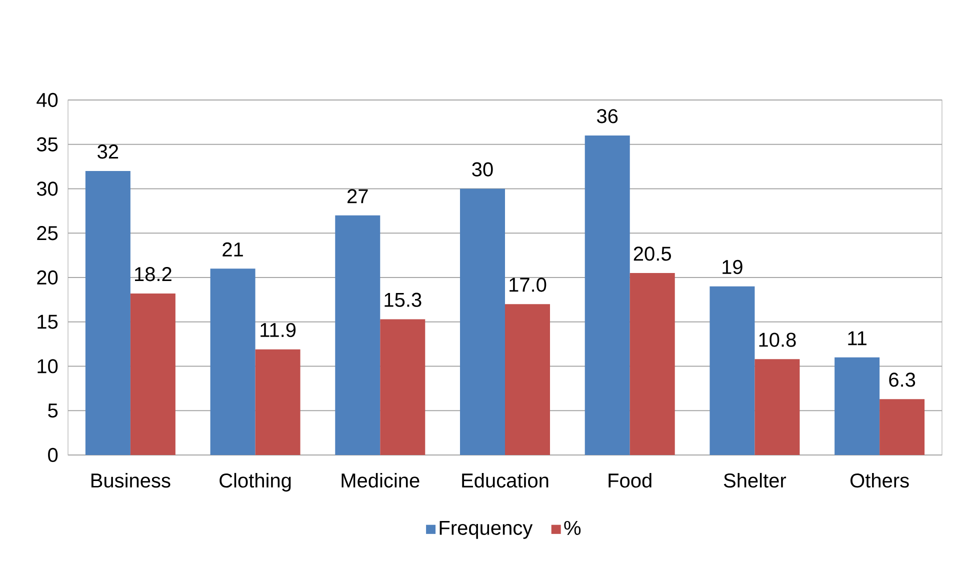 This screenshot has height=581, width=957. What do you see at coordinates (482, 169) in the screenshot?
I see `data-label: 30` at bounding box center [482, 169].